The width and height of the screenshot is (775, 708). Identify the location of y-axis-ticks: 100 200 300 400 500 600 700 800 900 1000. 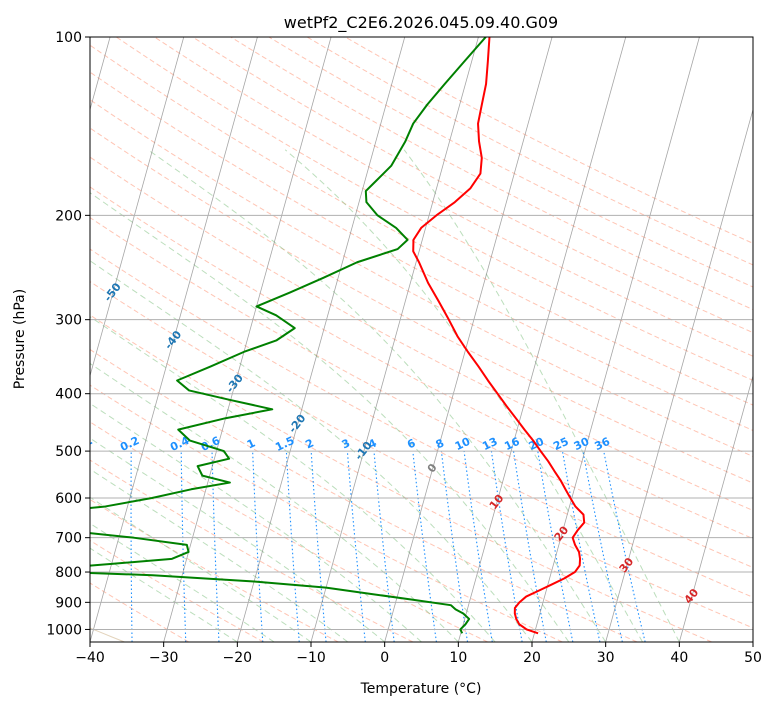
(68, 334).